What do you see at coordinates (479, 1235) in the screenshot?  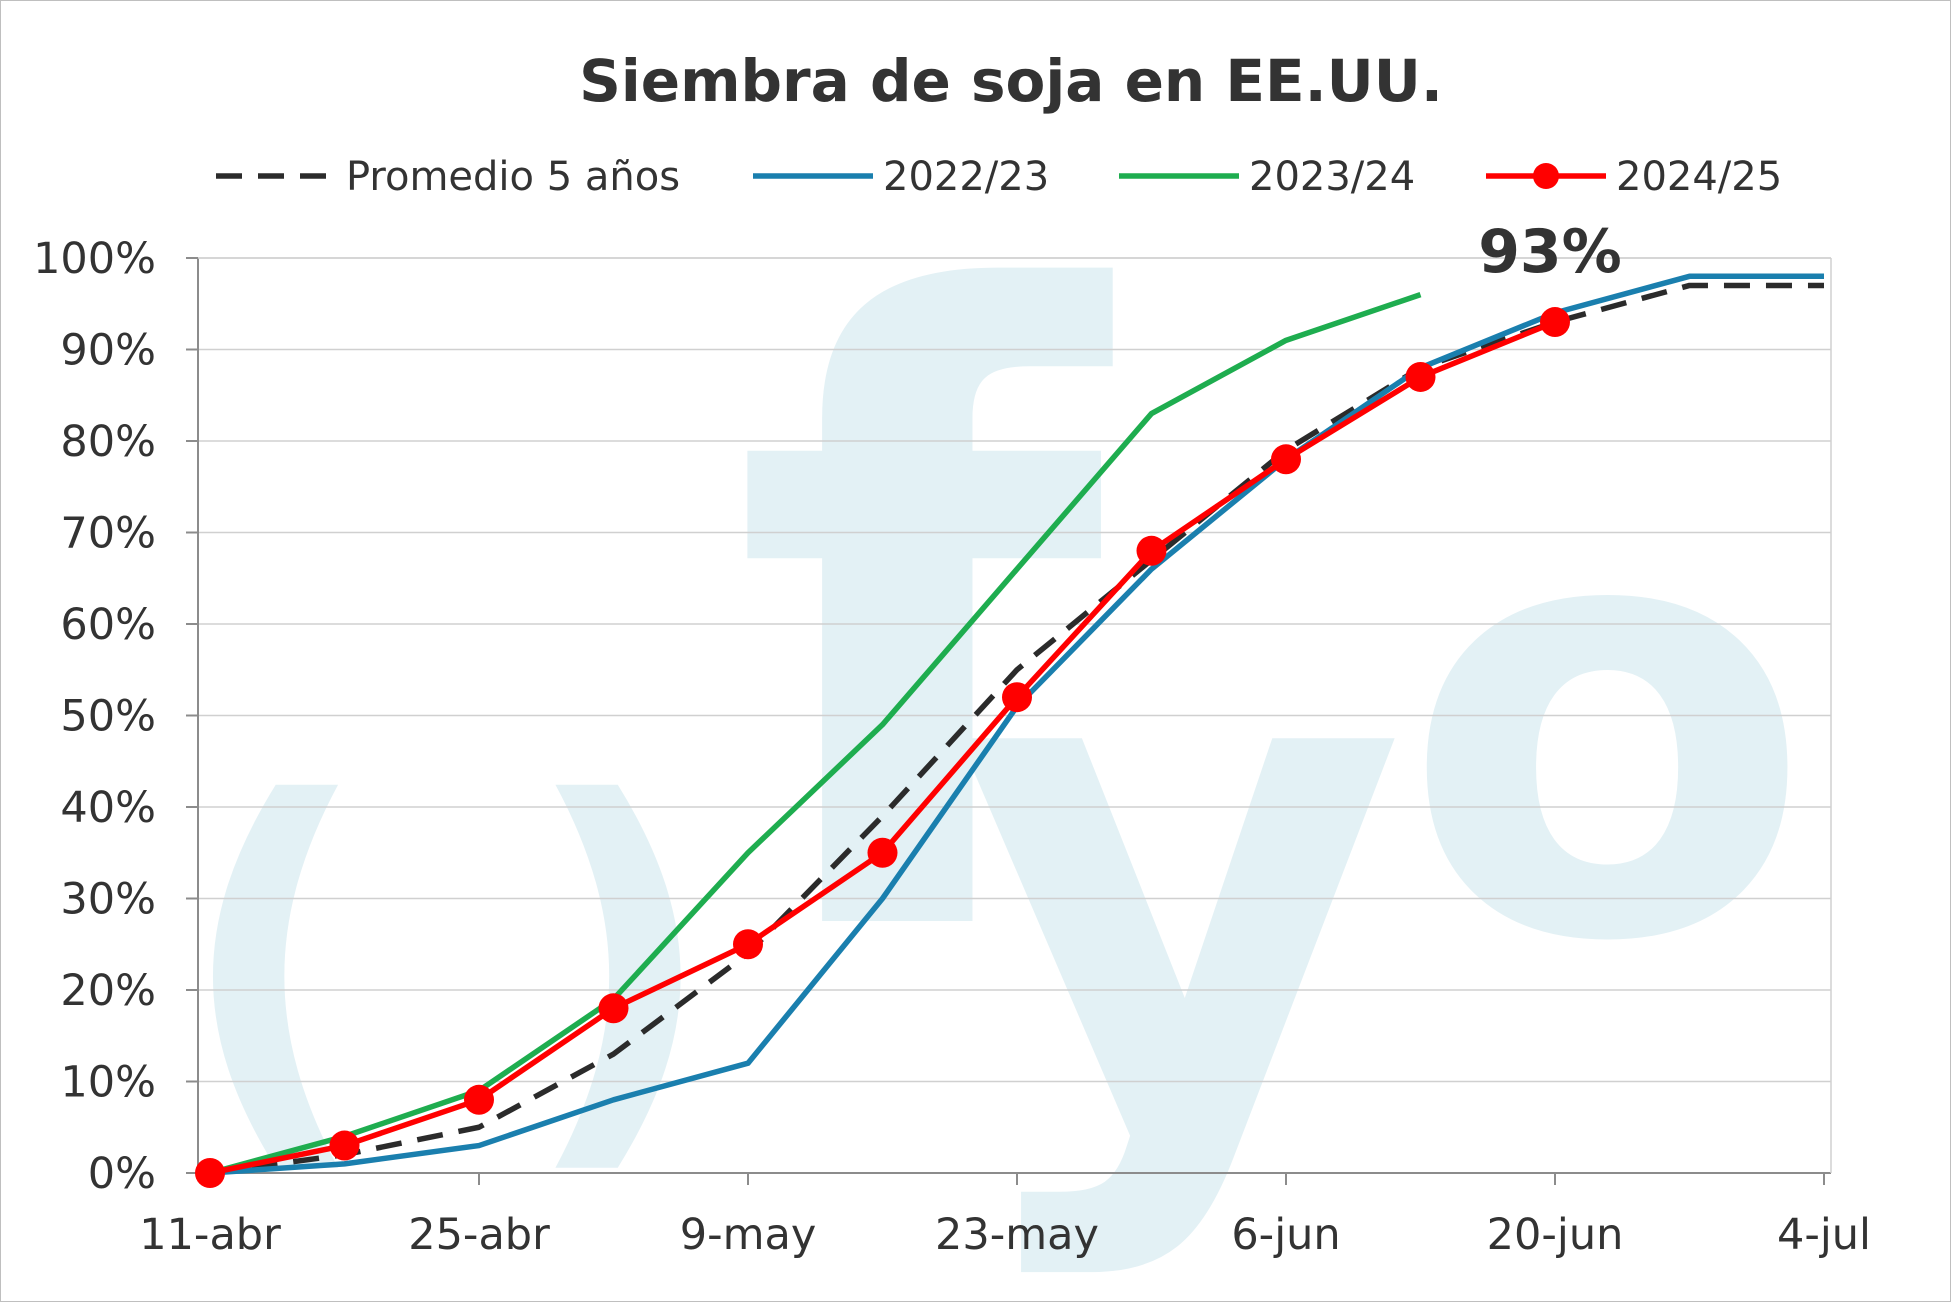 I see `x-tick-label: 25-abr` at bounding box center [479, 1235].